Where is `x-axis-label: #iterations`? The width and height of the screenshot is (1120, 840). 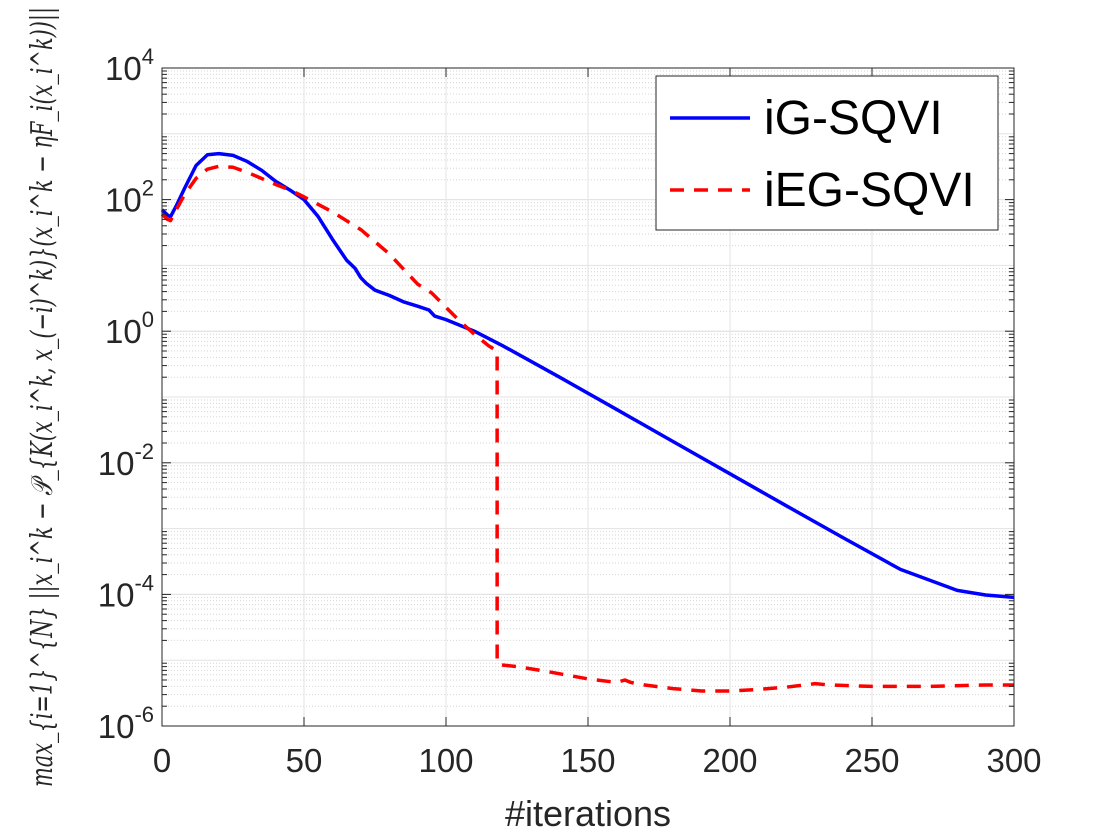
x-axis-label: #iterations is located at coordinates (588, 813).